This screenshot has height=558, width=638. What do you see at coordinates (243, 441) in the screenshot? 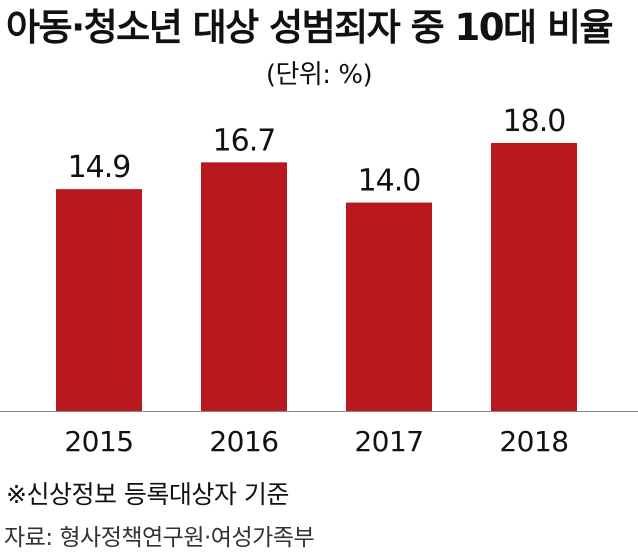
I see `x-tick-label-2016: 2016` at bounding box center [243, 441].